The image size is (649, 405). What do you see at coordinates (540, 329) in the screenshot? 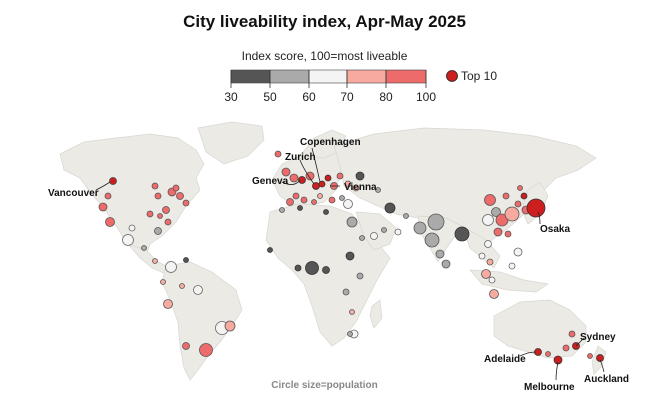
I see `australia` at bounding box center [540, 329].